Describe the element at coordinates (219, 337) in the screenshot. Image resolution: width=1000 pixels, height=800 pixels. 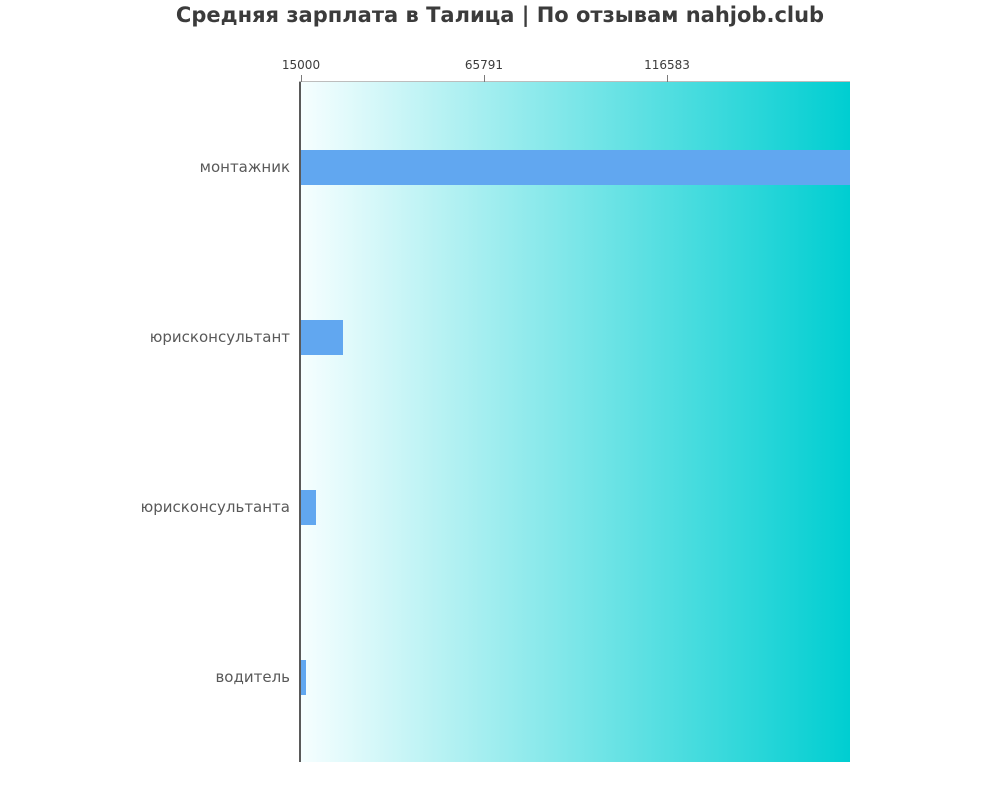
I see `category-label: юрисконсультант` at that location.